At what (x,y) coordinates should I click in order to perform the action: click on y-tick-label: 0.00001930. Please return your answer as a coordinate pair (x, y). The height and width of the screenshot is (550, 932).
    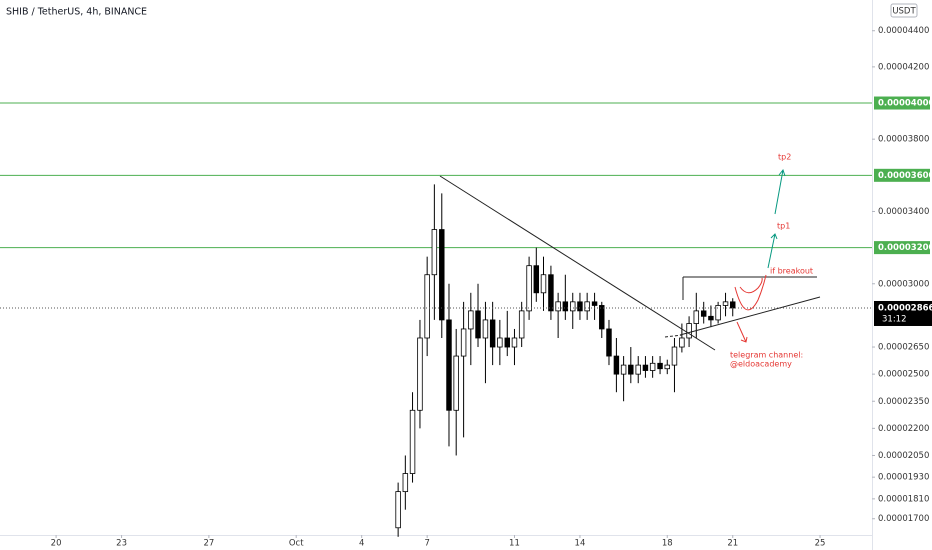
    Looking at the image, I should click on (903, 478).